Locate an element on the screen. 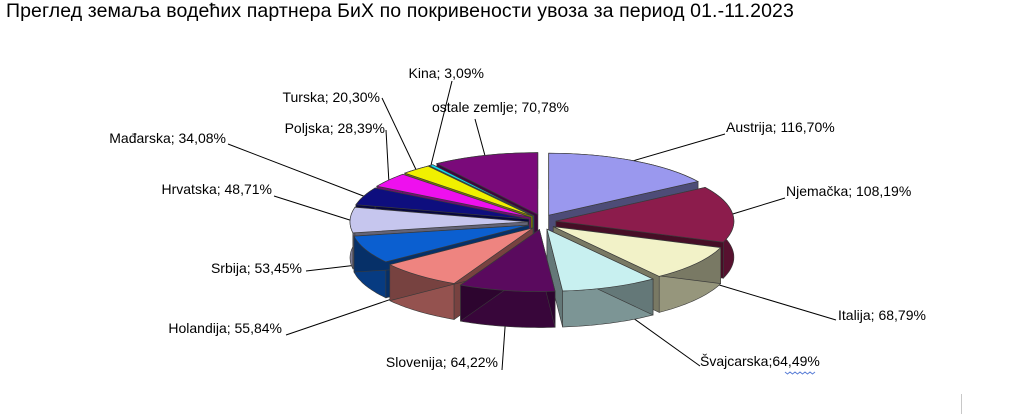  pie-slice-ostale-zemlje is located at coordinates (487, 184).